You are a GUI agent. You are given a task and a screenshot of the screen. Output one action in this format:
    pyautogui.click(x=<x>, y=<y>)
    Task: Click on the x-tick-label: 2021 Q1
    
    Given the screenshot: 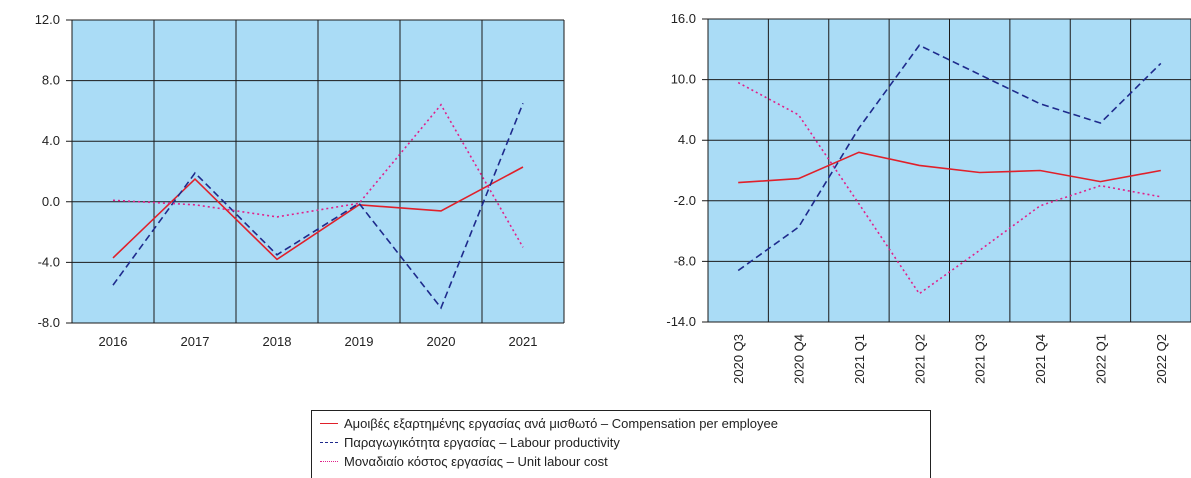 What is the action you would take?
    pyautogui.click(x=859, y=359)
    